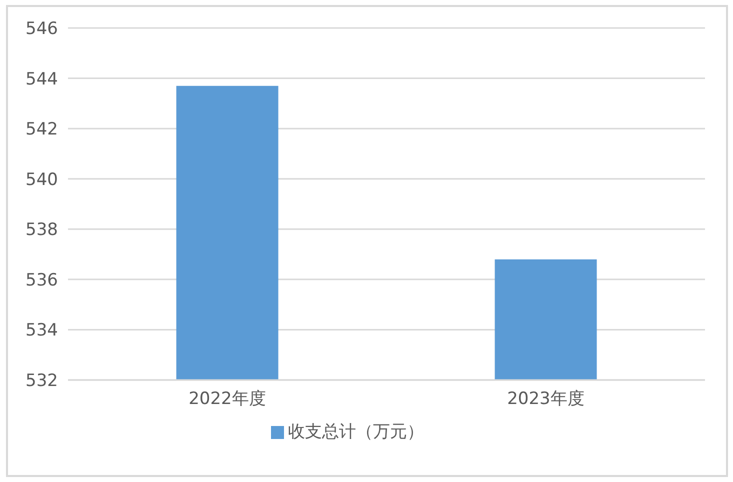  I want to click on y-tick-label: 544, so click(42, 79).